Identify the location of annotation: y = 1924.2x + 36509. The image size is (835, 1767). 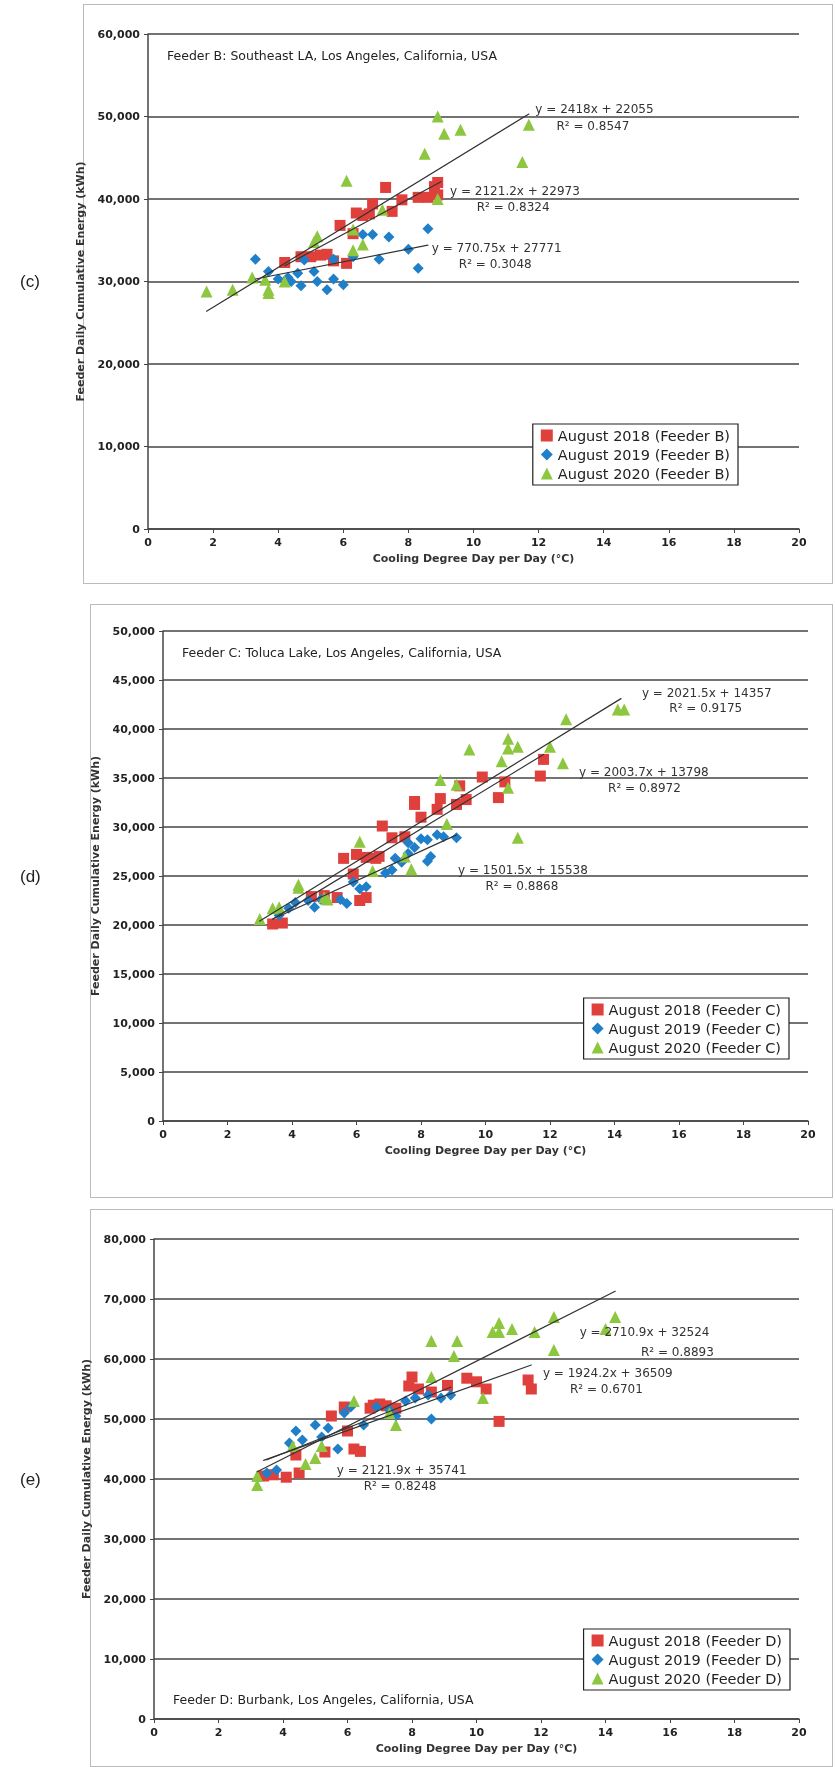
(607, 1372).